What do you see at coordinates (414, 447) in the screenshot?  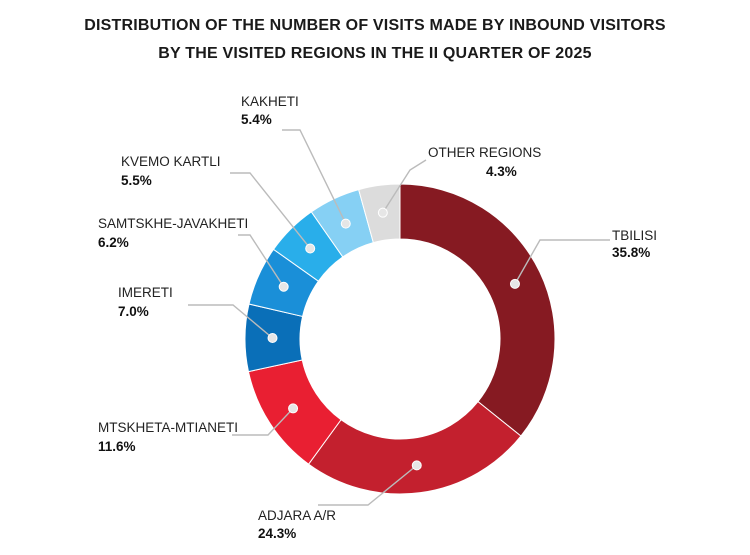 I see `slice-adjara-a-r` at bounding box center [414, 447].